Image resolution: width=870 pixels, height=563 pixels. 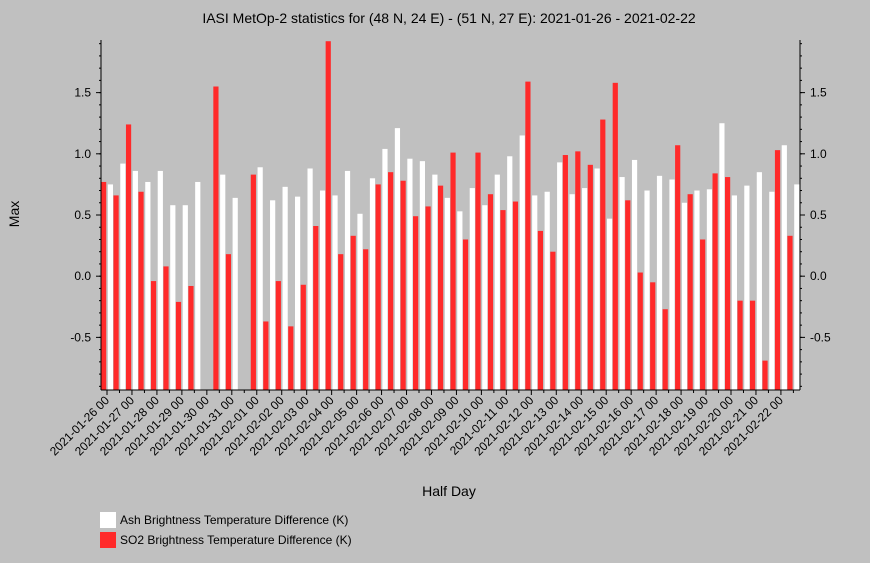 What do you see at coordinates (82, 215) in the screenshot?
I see `y-tick-label-left: 0.5` at bounding box center [82, 215].